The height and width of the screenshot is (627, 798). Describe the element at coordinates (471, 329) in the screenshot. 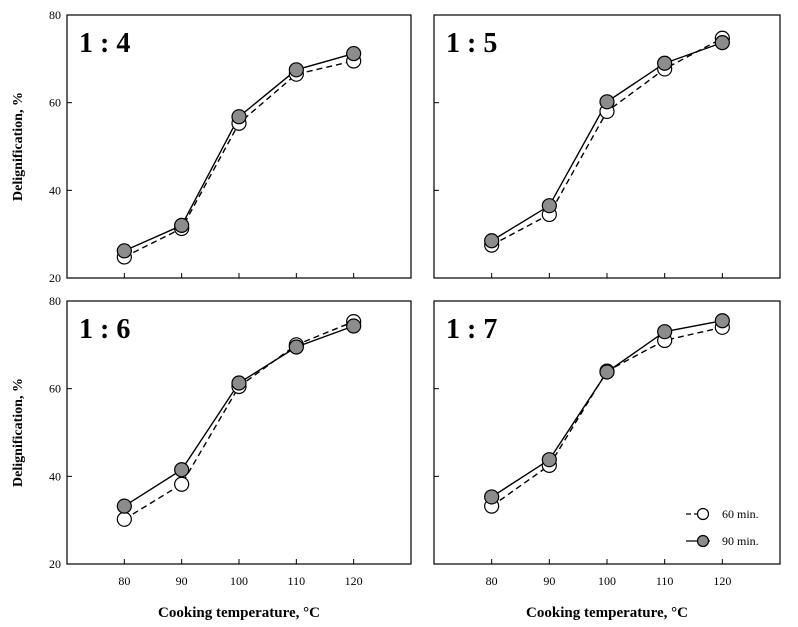

I see `panel-title: 1 : 7` at that location.